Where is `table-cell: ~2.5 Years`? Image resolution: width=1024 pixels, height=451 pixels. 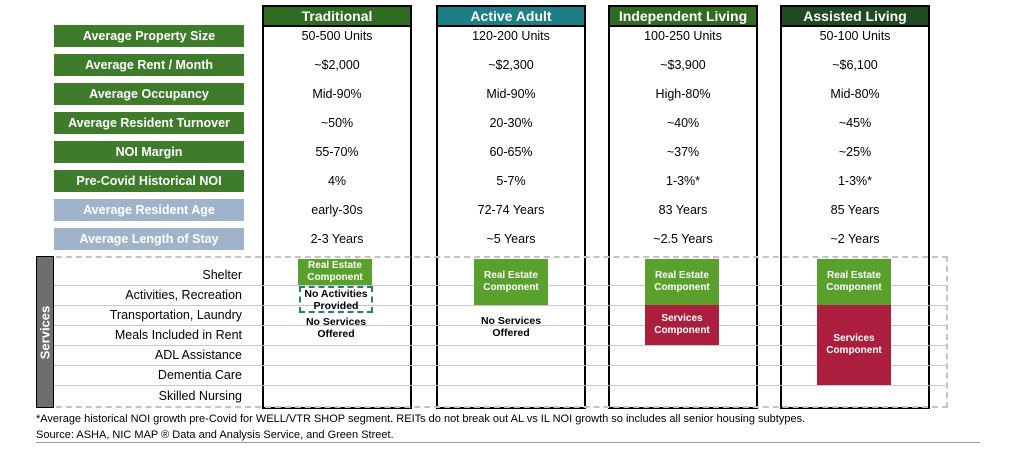
table-cell: ~2.5 Years is located at coordinates (683, 239).